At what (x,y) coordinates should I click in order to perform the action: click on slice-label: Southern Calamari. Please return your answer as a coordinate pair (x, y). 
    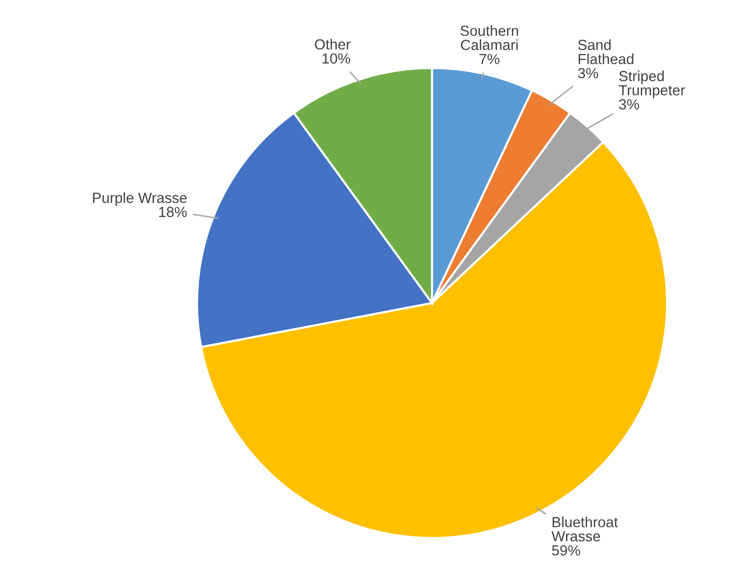
    Looking at the image, I should click on (489, 37).